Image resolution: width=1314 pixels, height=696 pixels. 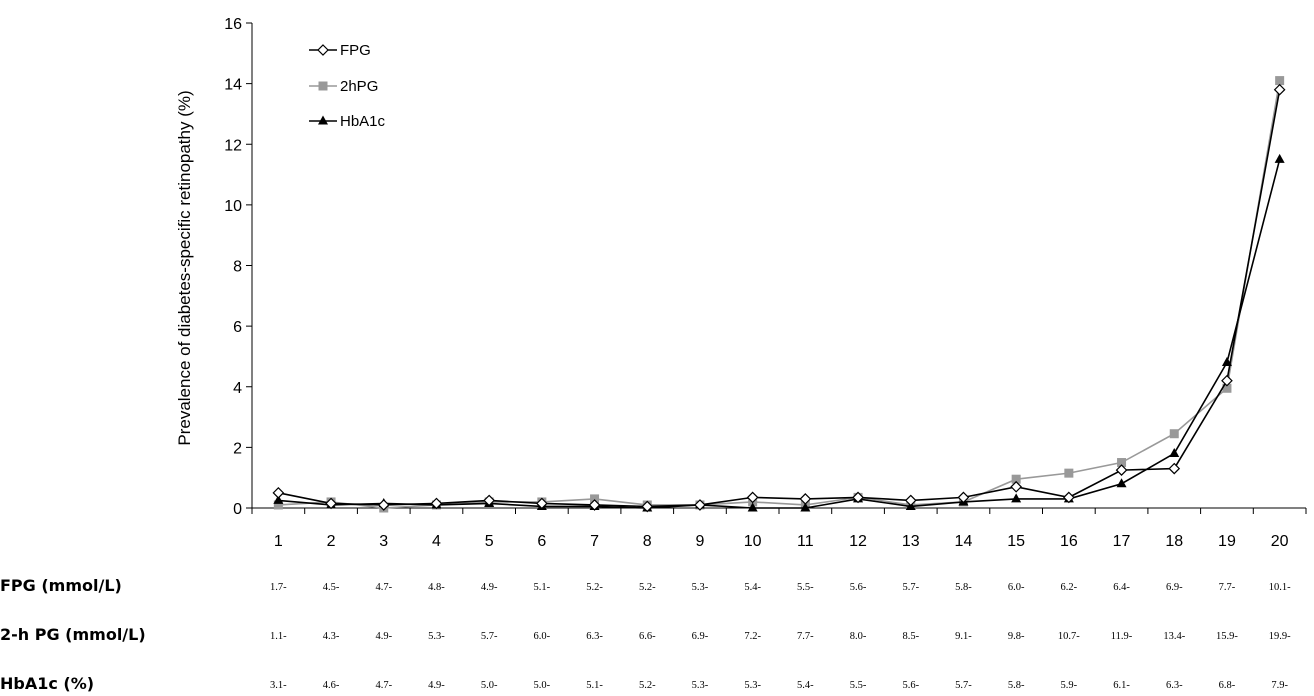 I want to click on table-cell: 8.5-, so click(x=910, y=636).